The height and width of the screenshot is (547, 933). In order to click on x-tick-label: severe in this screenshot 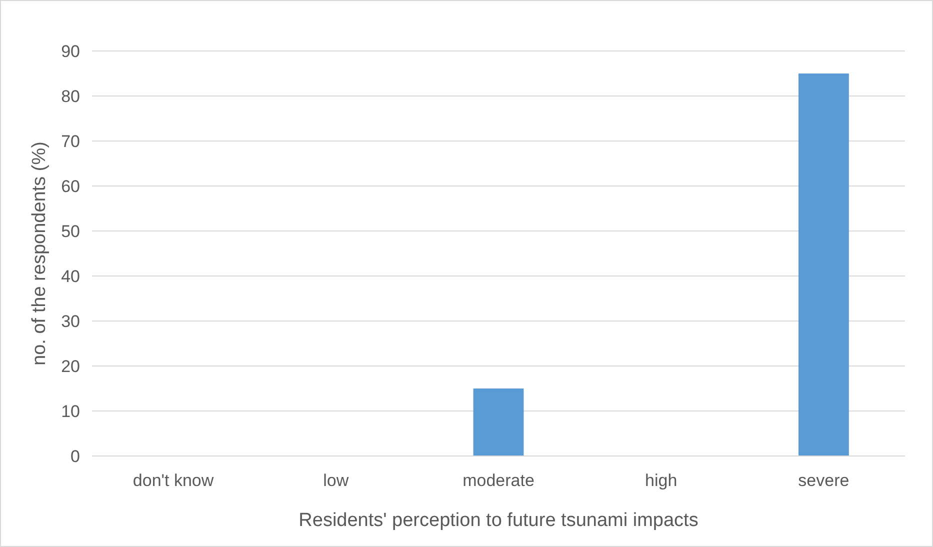, I will do `click(824, 480)`.